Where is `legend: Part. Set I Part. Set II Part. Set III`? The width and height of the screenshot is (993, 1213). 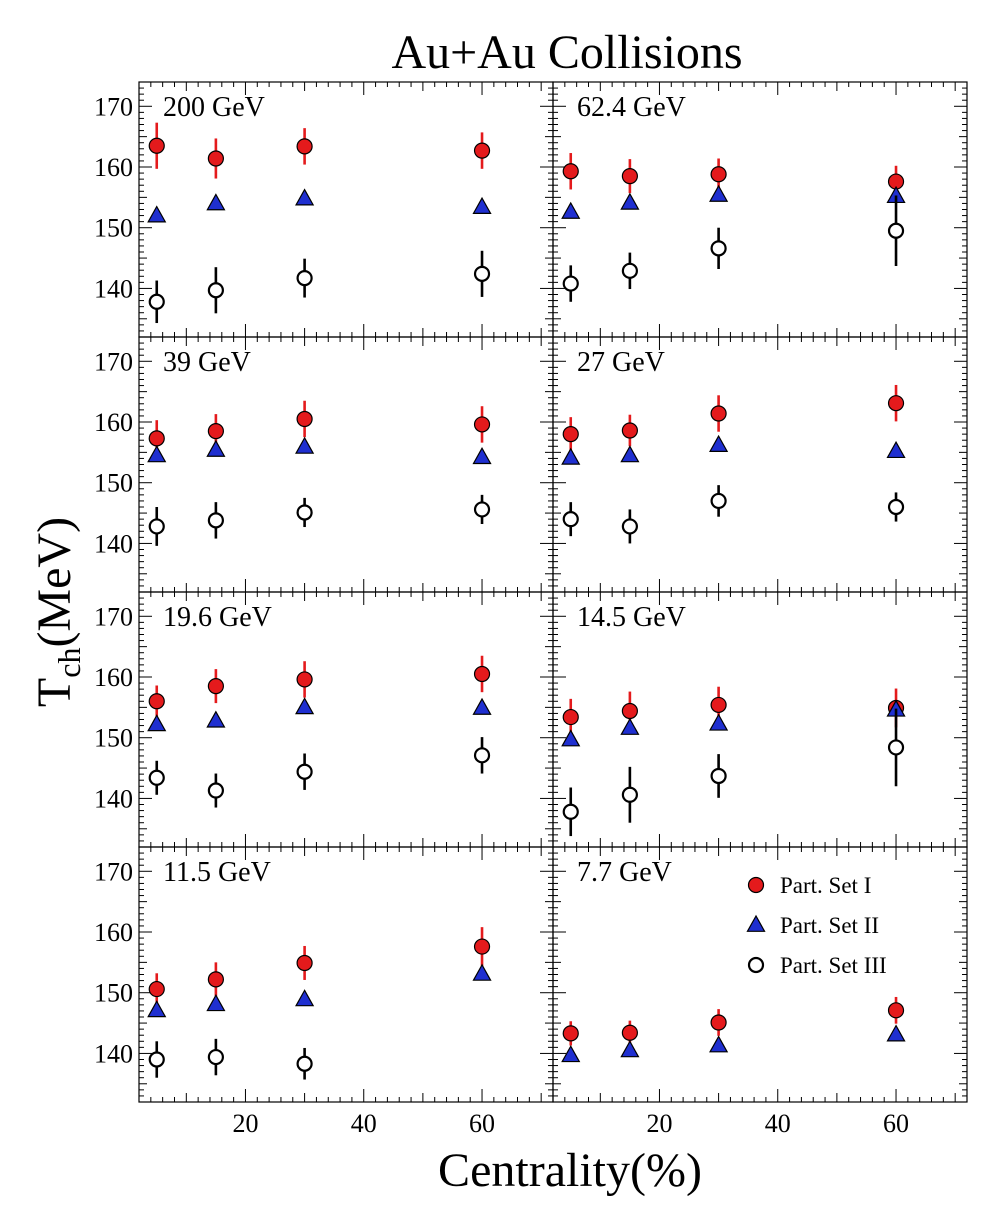
legend: Part. Set I Part. Set II Part. Set III is located at coordinates (816, 925).